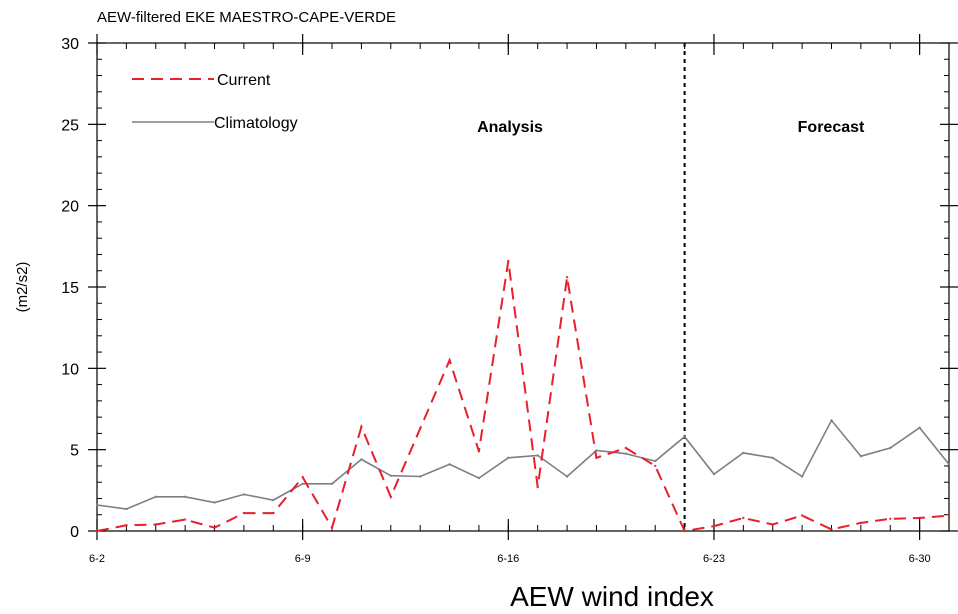  I want to click on y-tick-label: 10, so click(70, 369).